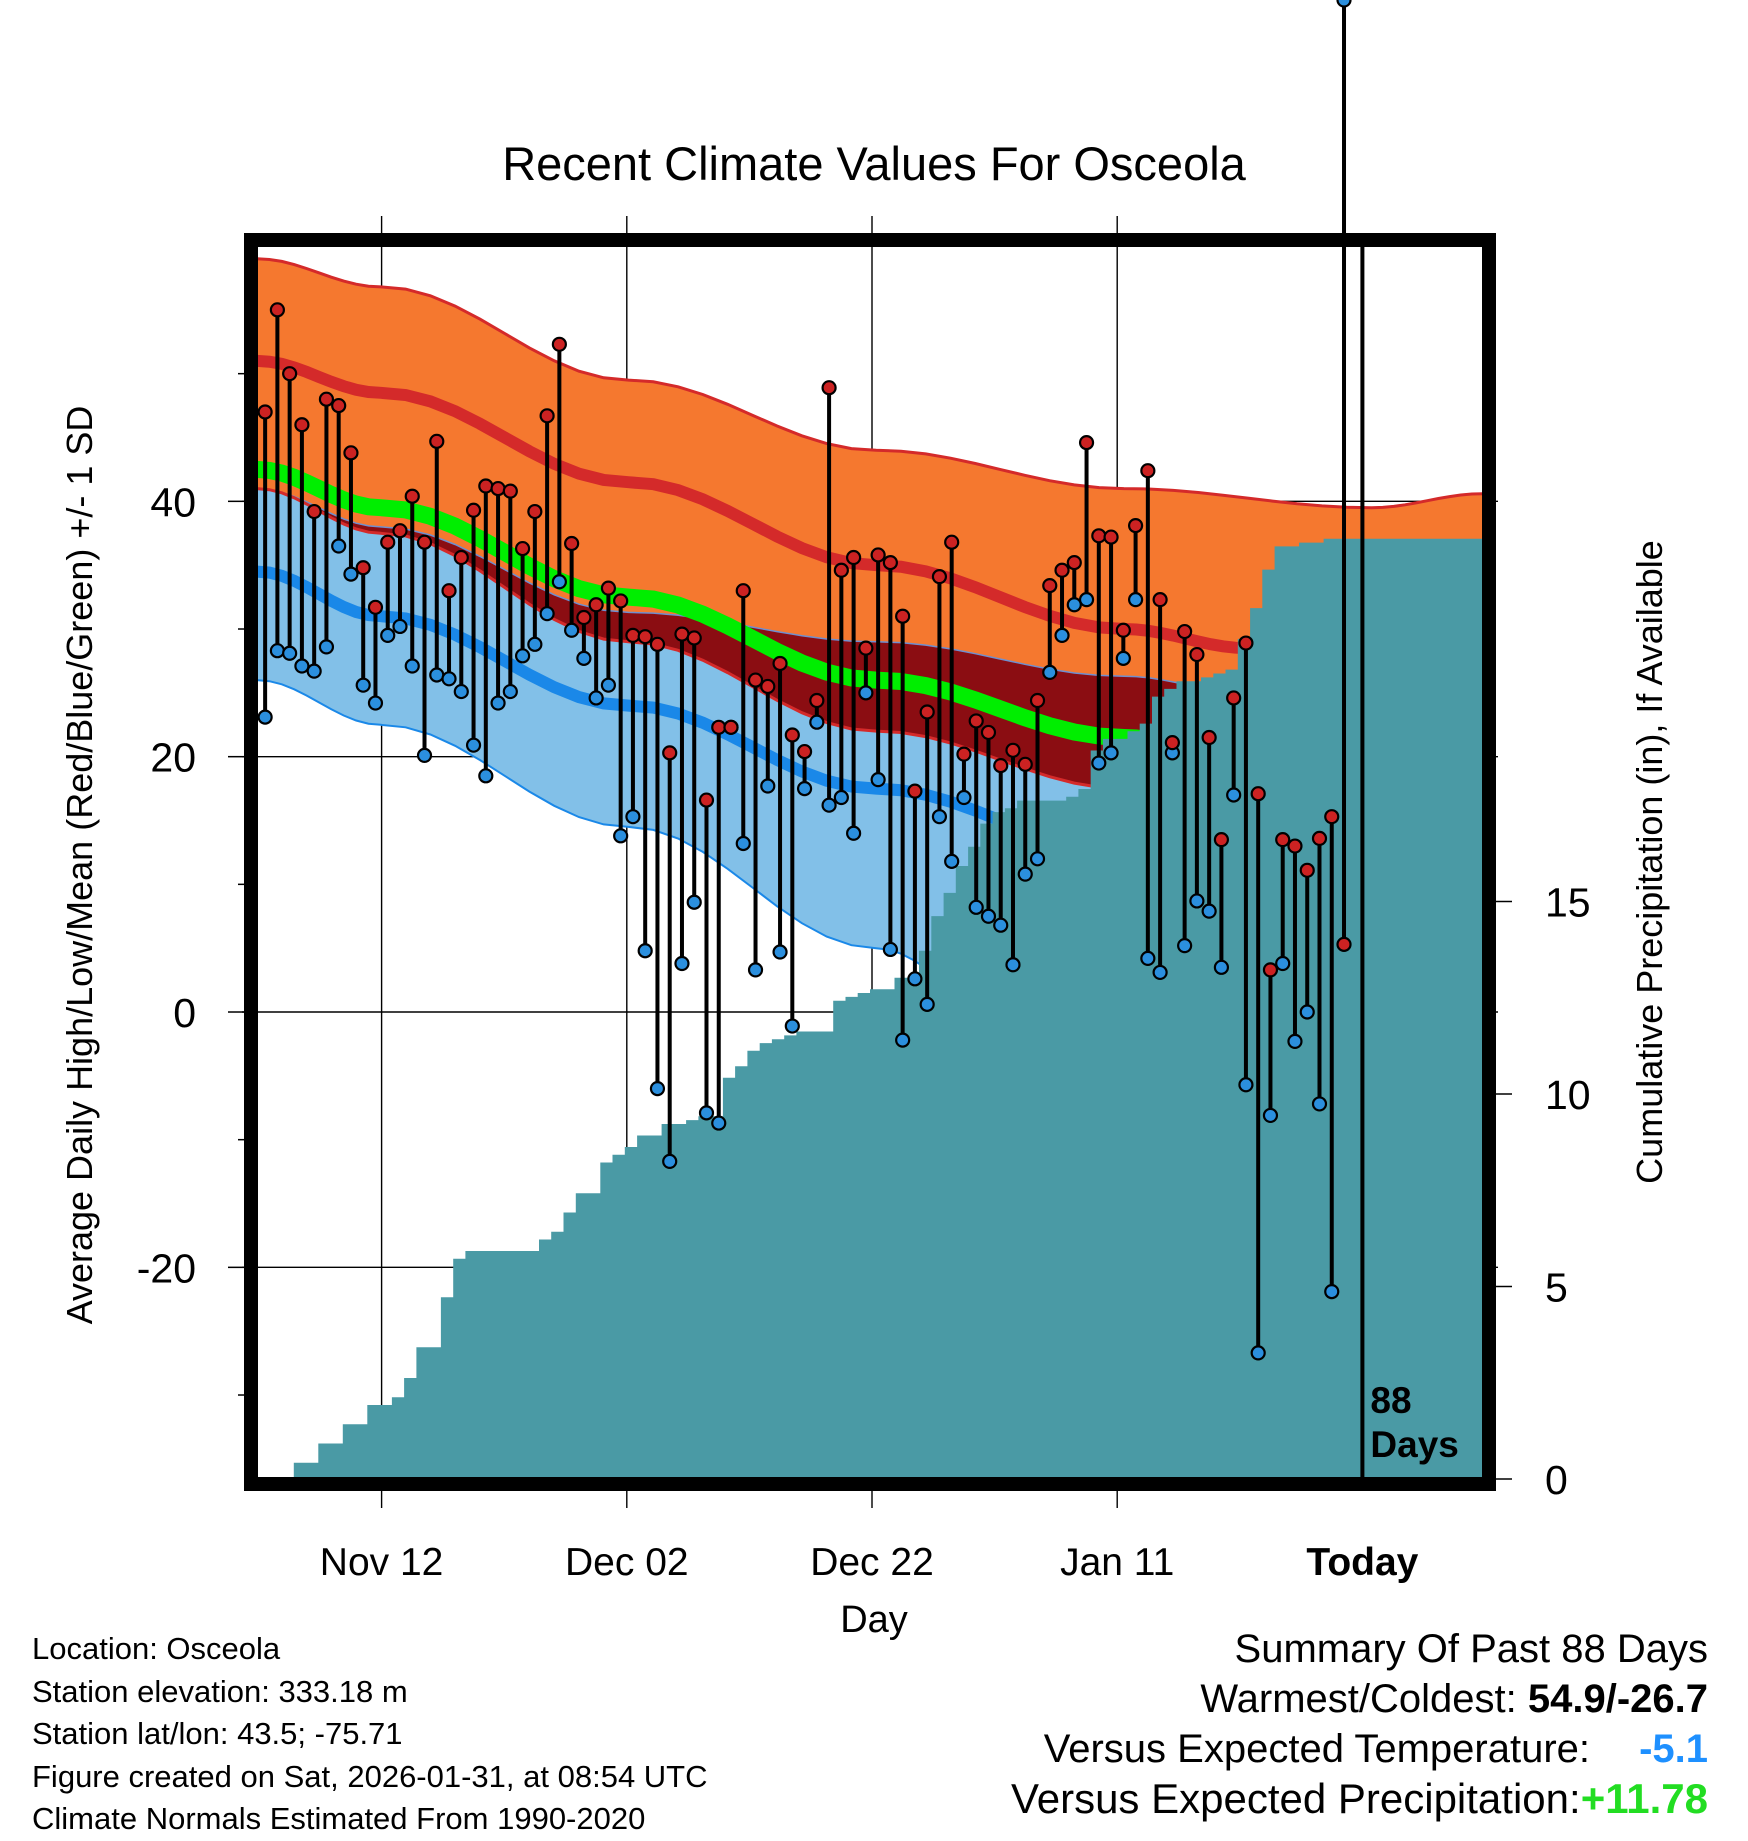  What do you see at coordinates (156, 1648) in the screenshot?
I see `location-text: Location: Osceola` at bounding box center [156, 1648].